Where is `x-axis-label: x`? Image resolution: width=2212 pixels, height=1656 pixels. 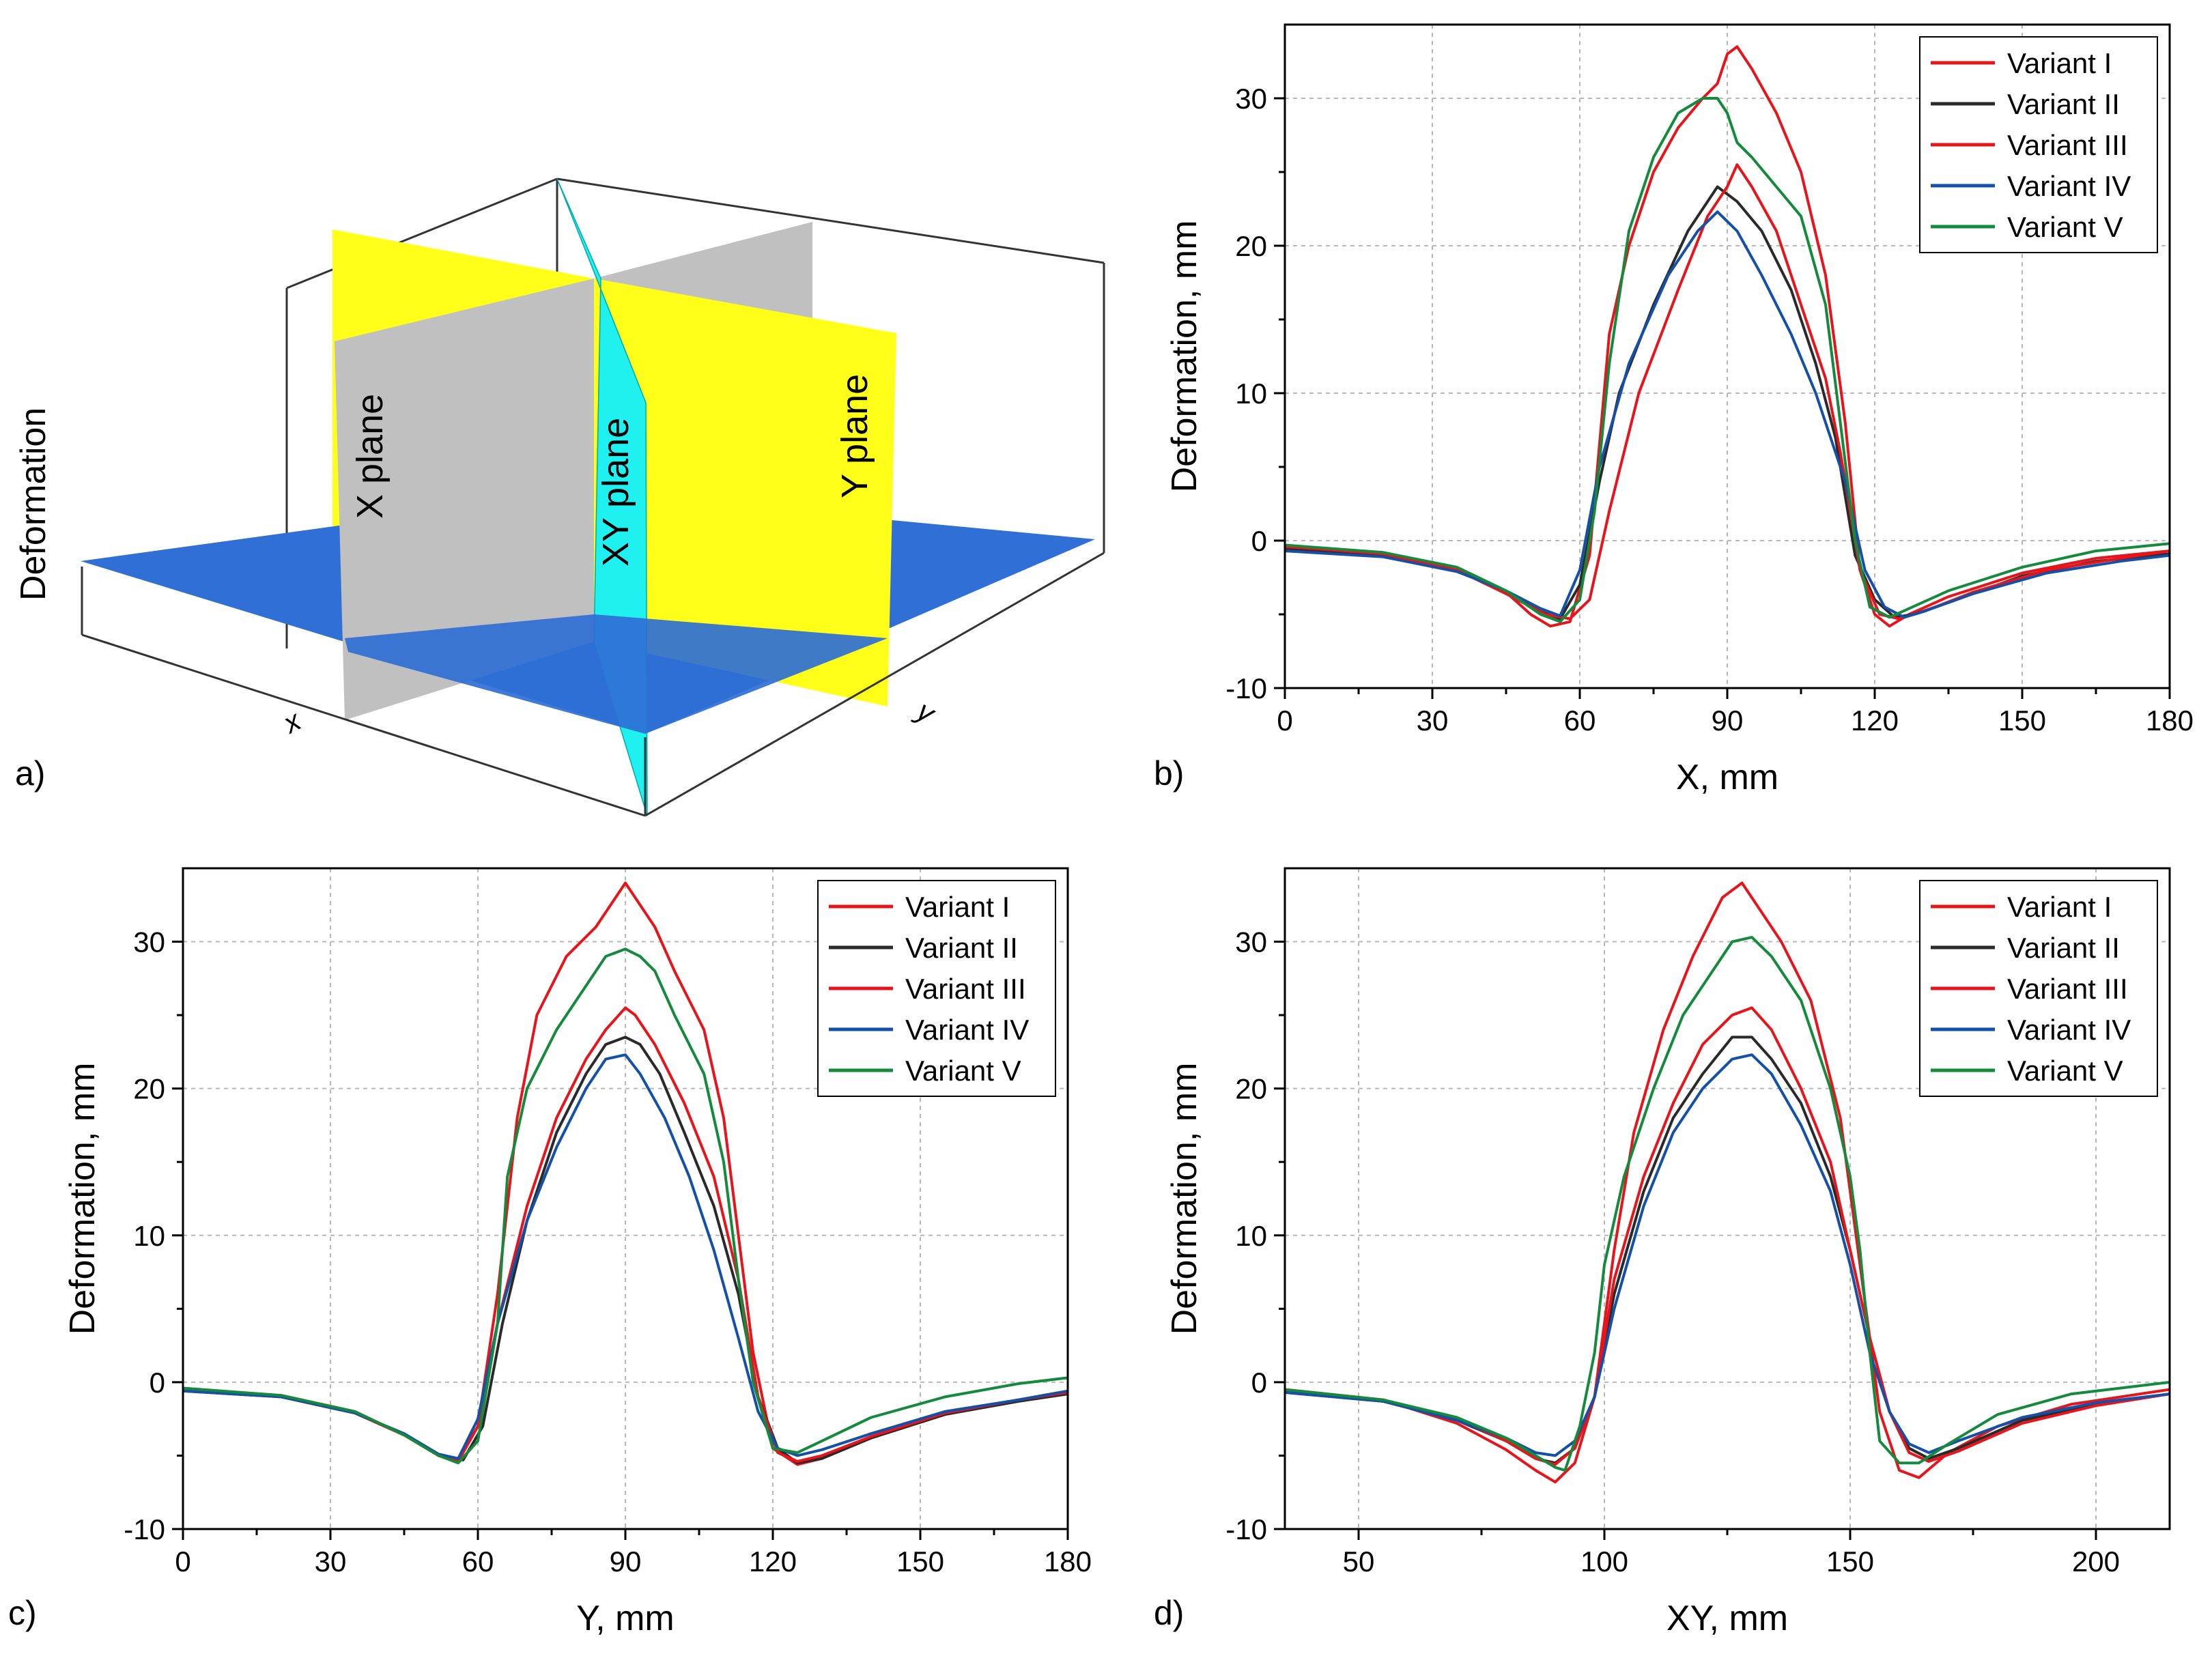 x-axis-label: x is located at coordinates (291, 722).